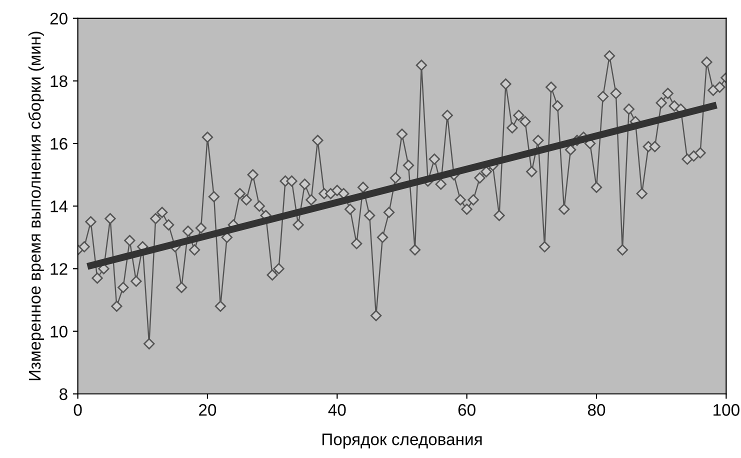 This screenshot has height=458, width=741. What do you see at coordinates (727, 410) in the screenshot?
I see `x-tick-label: 100` at bounding box center [727, 410].